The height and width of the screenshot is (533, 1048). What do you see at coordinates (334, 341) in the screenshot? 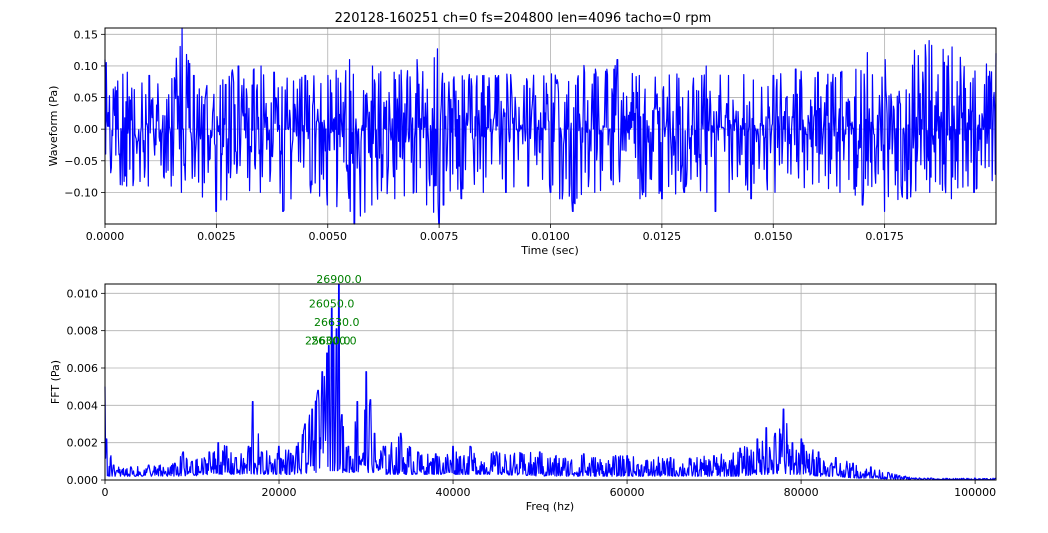
I see `fft-peak-label: 26300.0` at bounding box center [334, 341].